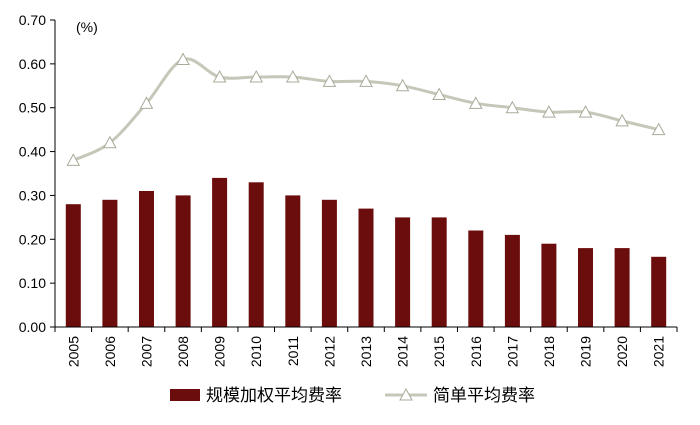  Describe the element at coordinates (329, 80) in the screenshot. I see `line-point-2012` at that location.